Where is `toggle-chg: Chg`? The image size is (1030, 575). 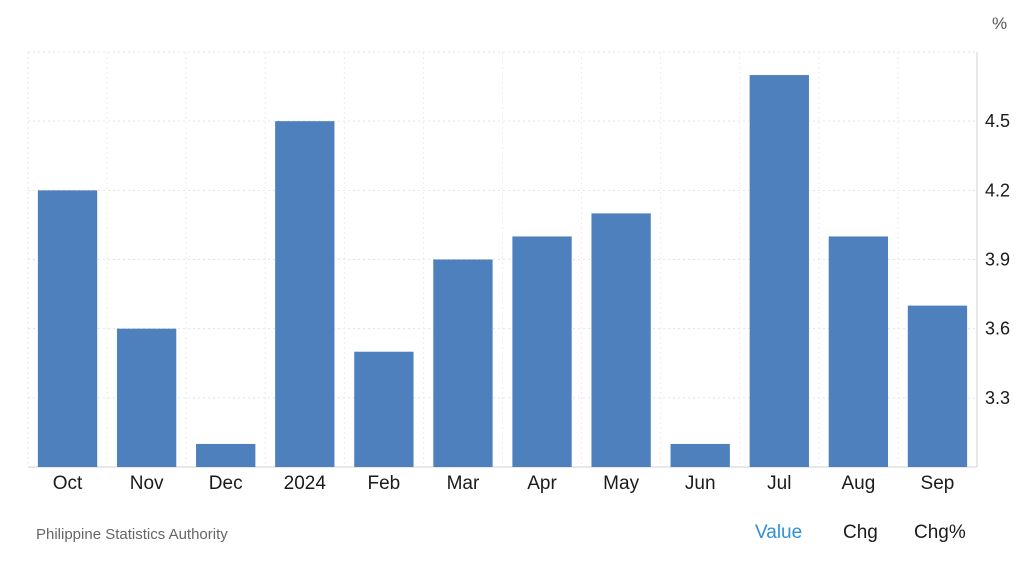 toggle-chg: Chg is located at coordinates (860, 532).